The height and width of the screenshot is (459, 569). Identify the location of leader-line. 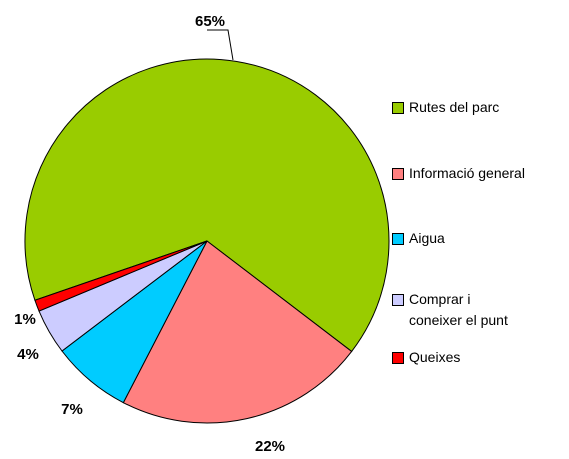
(220, 45).